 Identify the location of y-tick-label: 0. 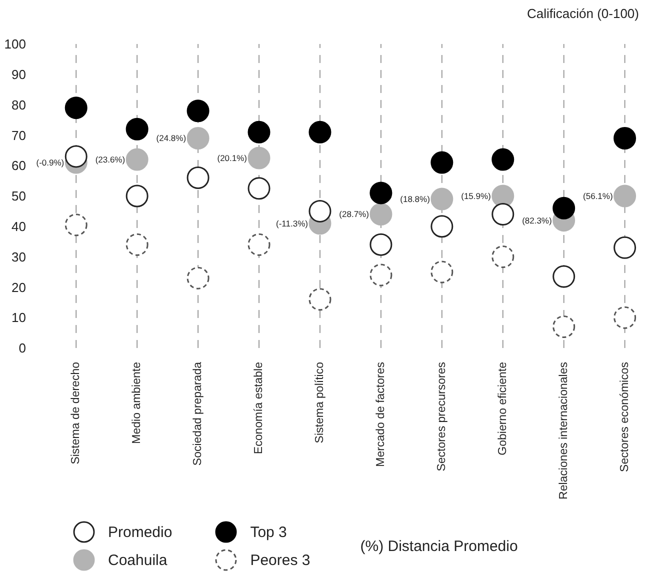
(22, 348).